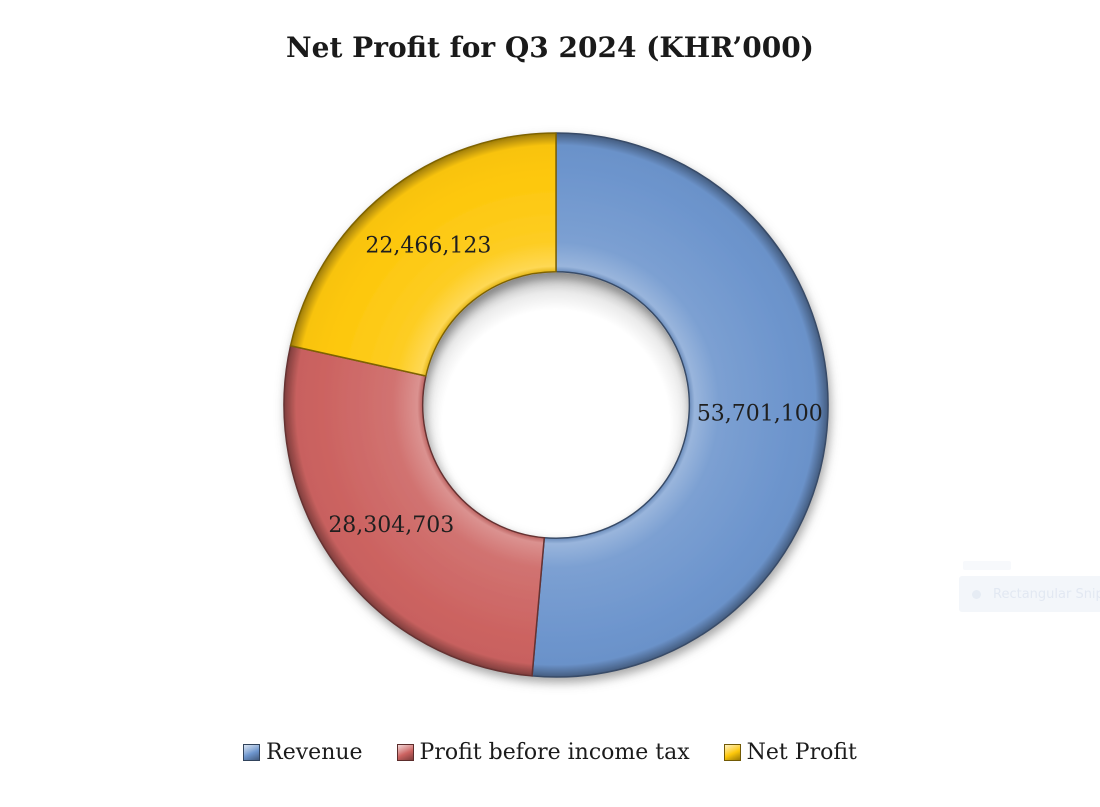  I want to click on legend-item-revenue: Revenue, so click(303, 752).